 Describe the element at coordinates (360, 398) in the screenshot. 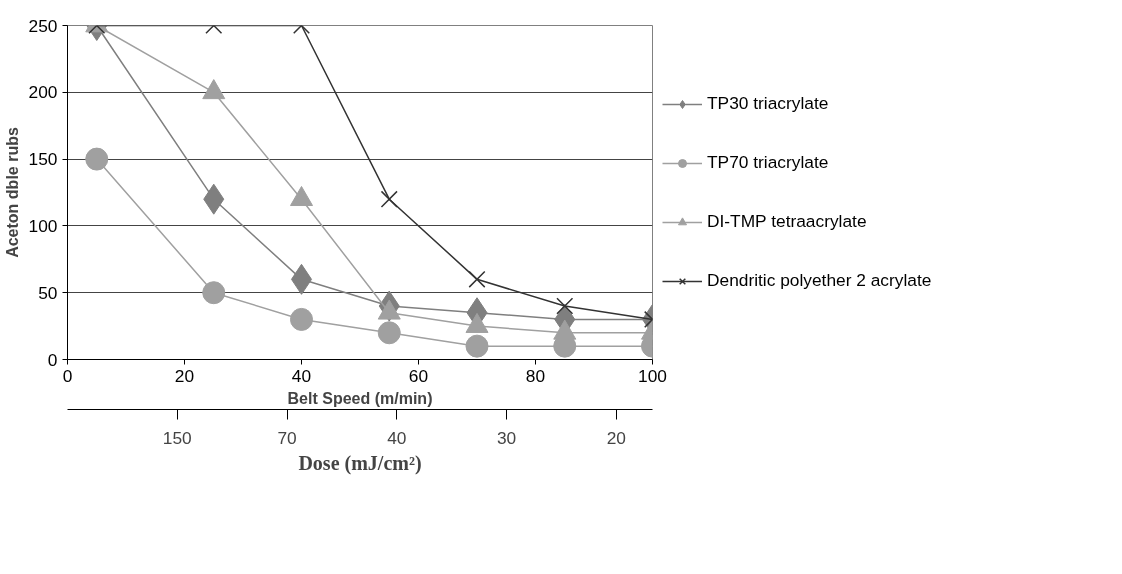

I see `x-axis-title: Belt Speed (m/min)` at that location.